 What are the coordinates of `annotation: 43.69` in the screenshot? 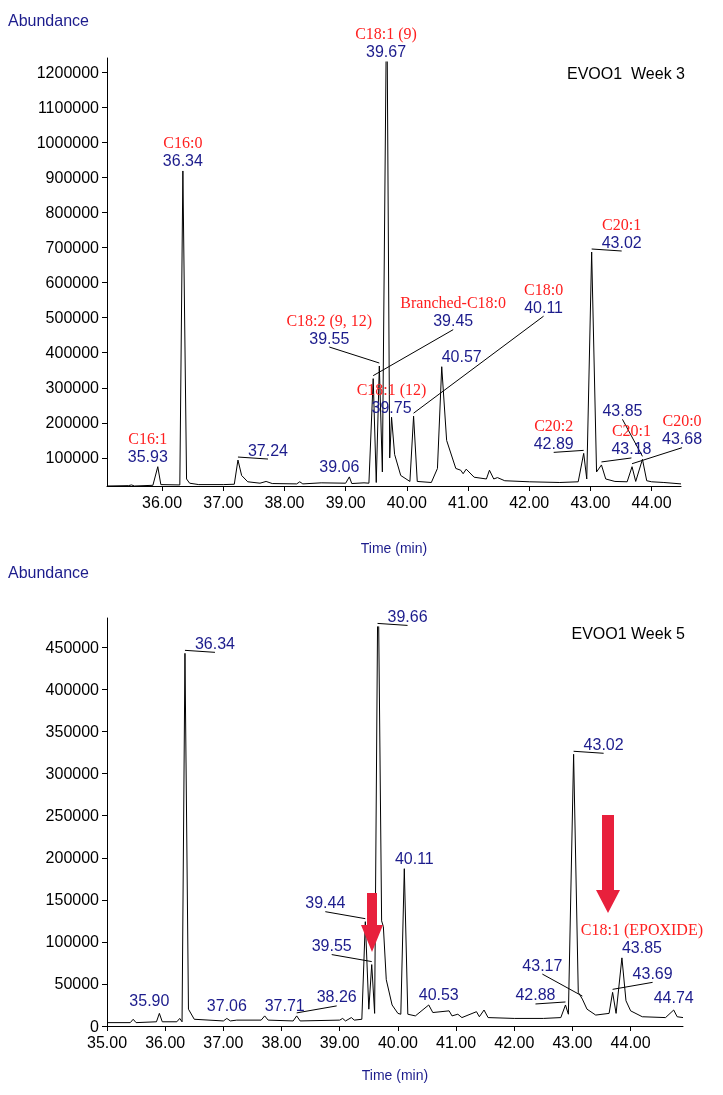 It's located at (652, 973).